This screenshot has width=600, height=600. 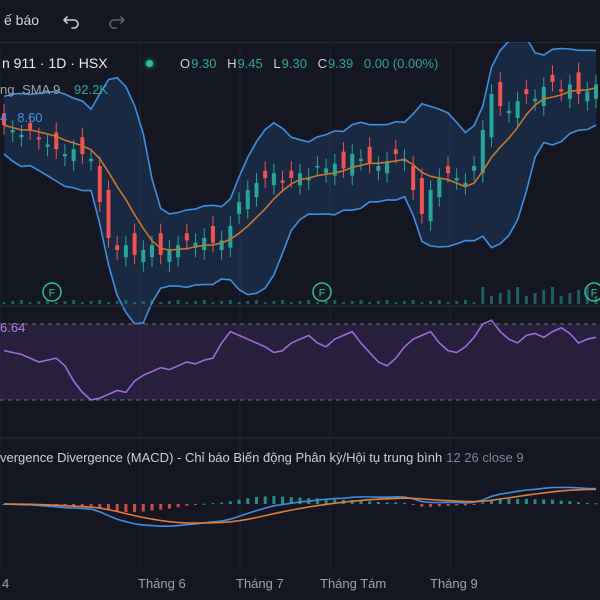 I want to click on volume-legend: ng SMA 9 92.2K, so click(x=54, y=89).